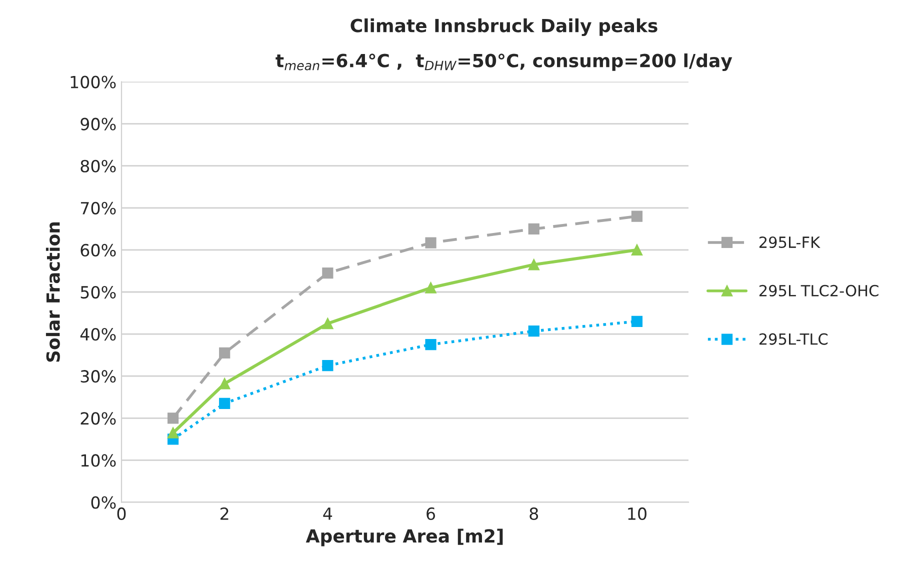  Describe the element at coordinates (504, 62) in the screenshot. I see `chart-subtitle: t$_{mean}$=6.4°C , t$_{DHW}$=50°C, consump=200 l/day` at that location.